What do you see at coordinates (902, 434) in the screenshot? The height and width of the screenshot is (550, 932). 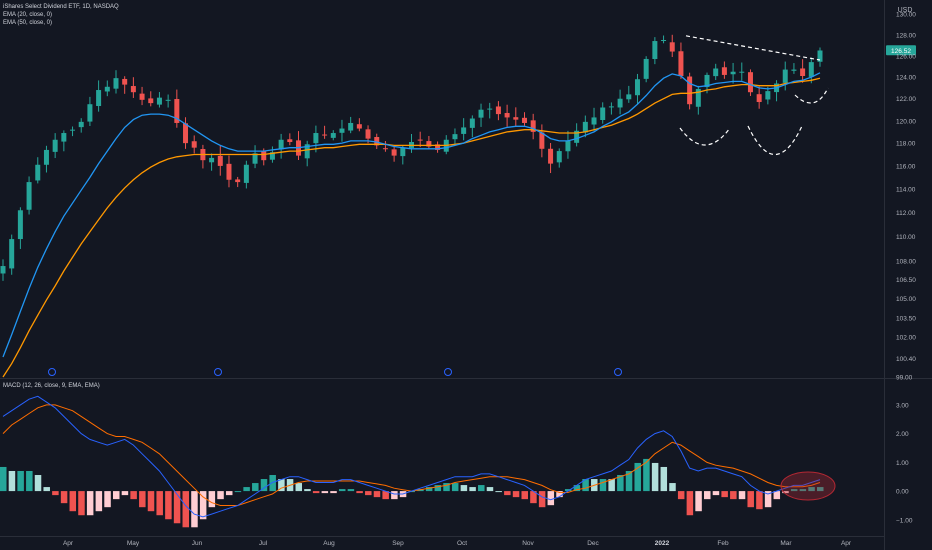 I see `macd-tick-label: 2.00` at bounding box center [902, 434].